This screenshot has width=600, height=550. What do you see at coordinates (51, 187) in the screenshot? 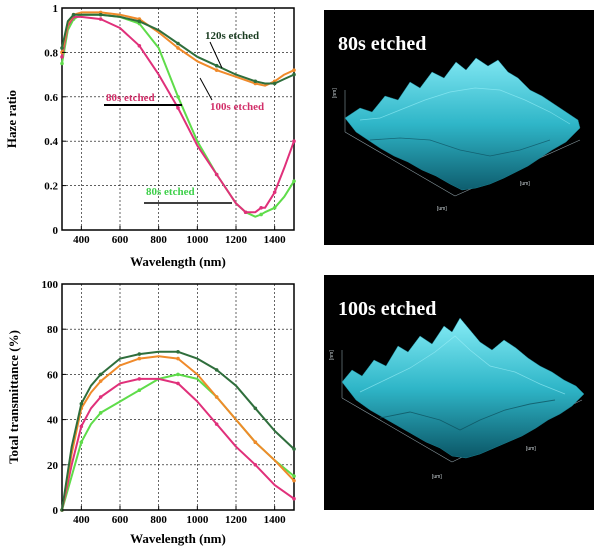
I see `haze-y-tick-label: 0.2` at bounding box center [51, 187].